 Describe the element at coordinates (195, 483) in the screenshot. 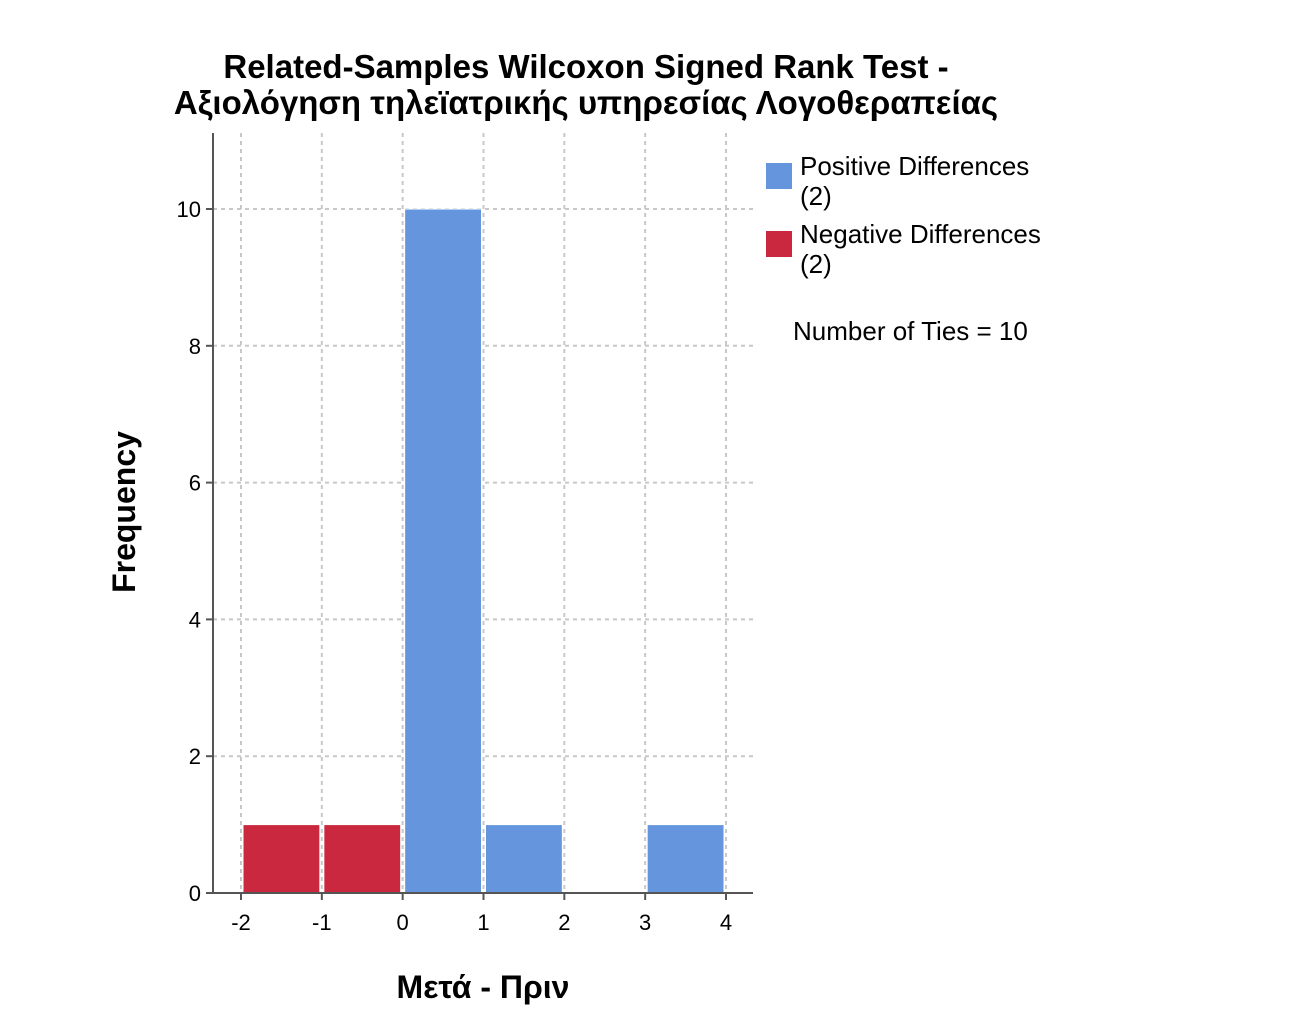

I see `y-tick-label: 6` at that location.